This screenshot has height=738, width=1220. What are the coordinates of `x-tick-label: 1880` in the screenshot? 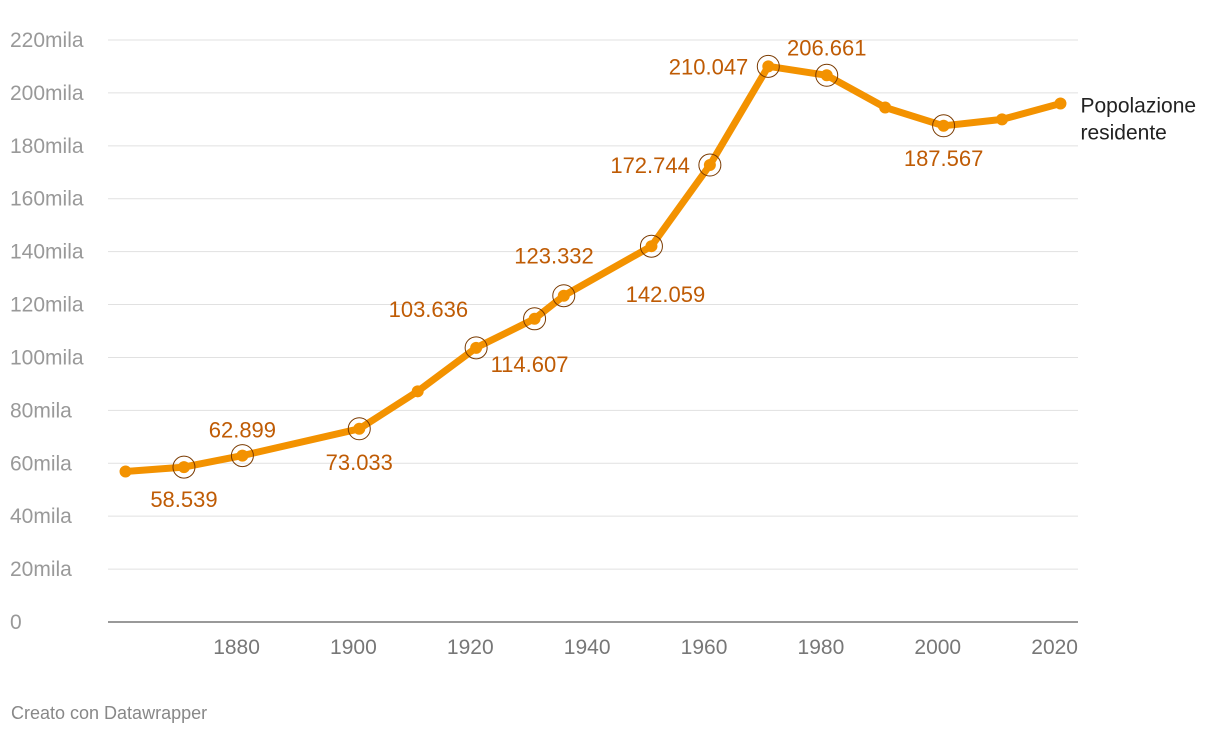 It's located at (236, 647).